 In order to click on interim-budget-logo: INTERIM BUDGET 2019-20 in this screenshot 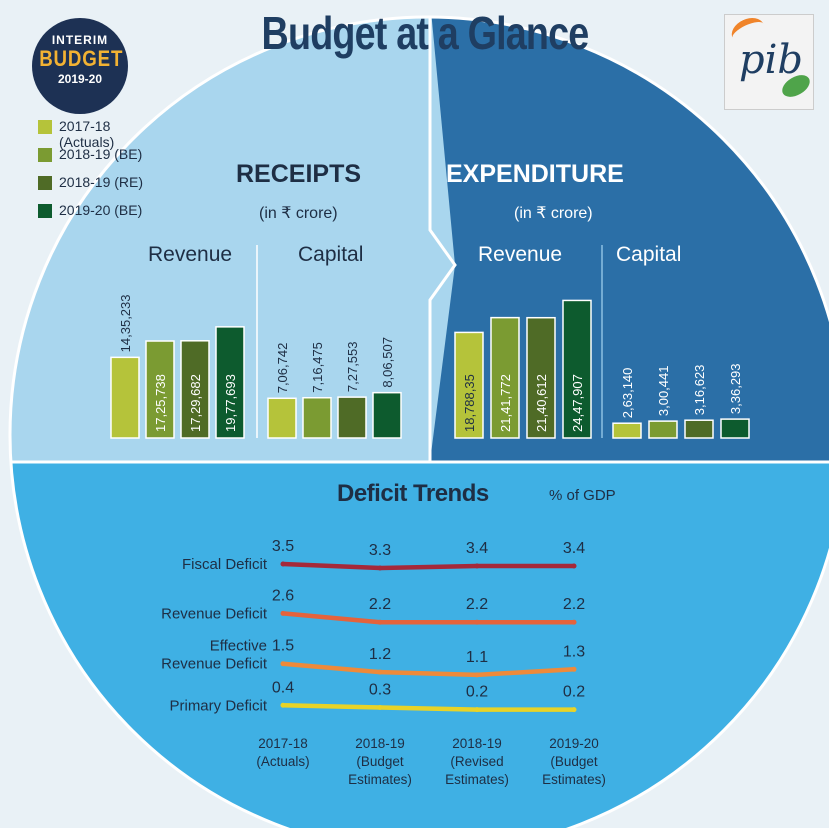, I will do `click(80, 66)`.